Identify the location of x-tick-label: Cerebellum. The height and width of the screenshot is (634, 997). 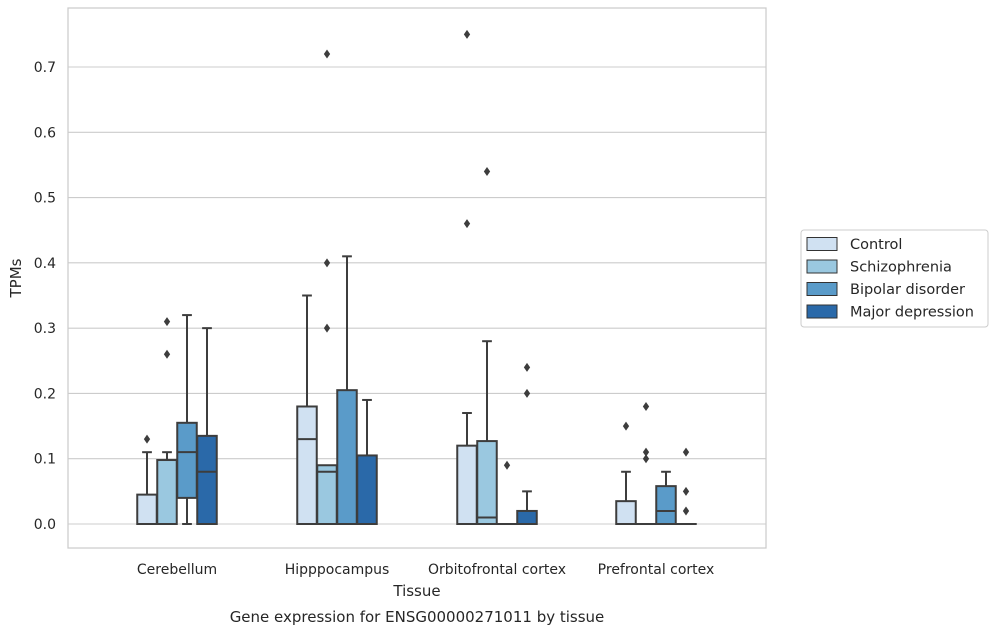
(177, 570).